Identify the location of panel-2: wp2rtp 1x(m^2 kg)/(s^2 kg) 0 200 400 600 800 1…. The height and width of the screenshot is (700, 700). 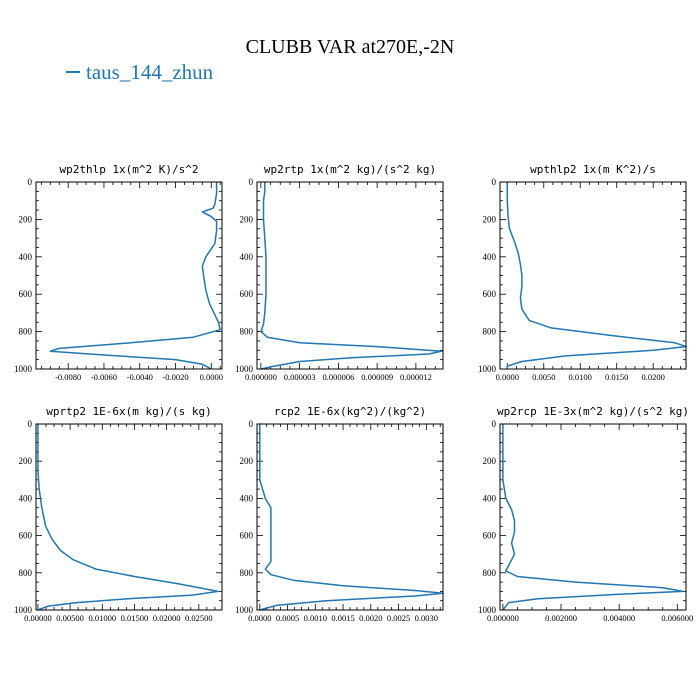
(339, 272).